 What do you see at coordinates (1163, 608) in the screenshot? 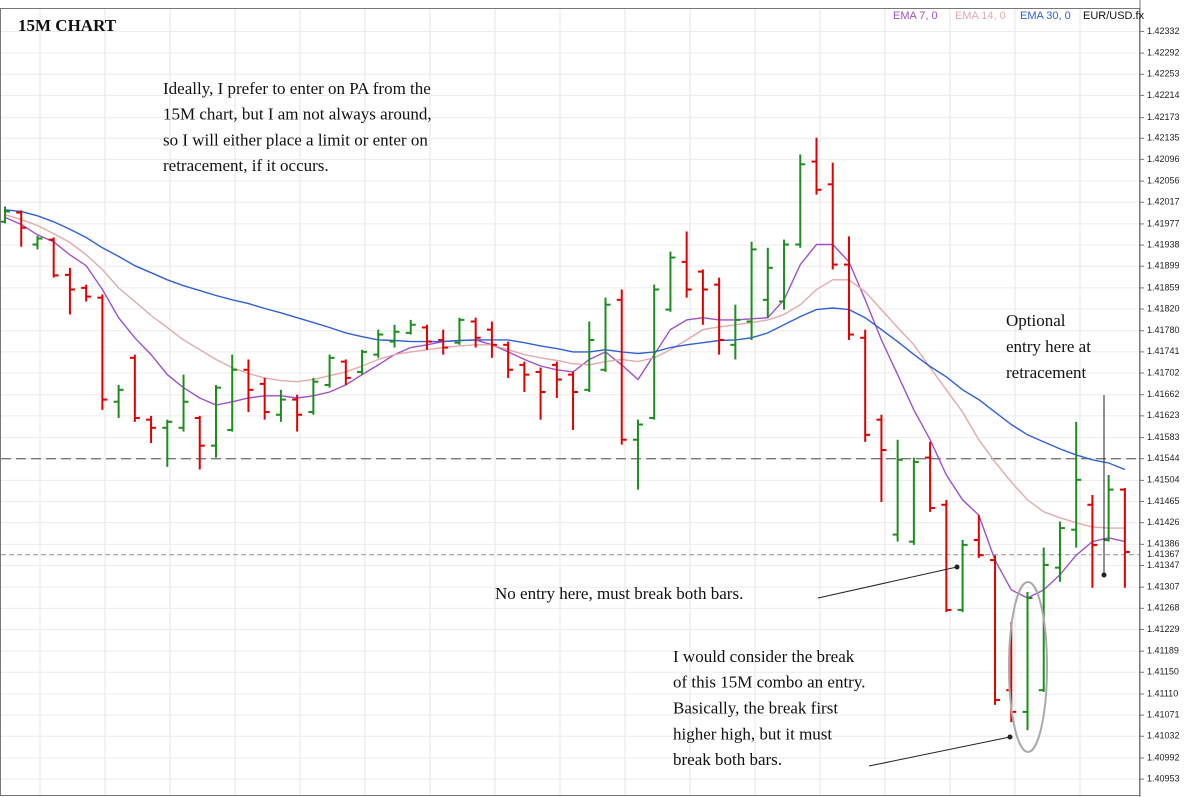
I see `y-tick-label: 1.41268` at bounding box center [1163, 608].